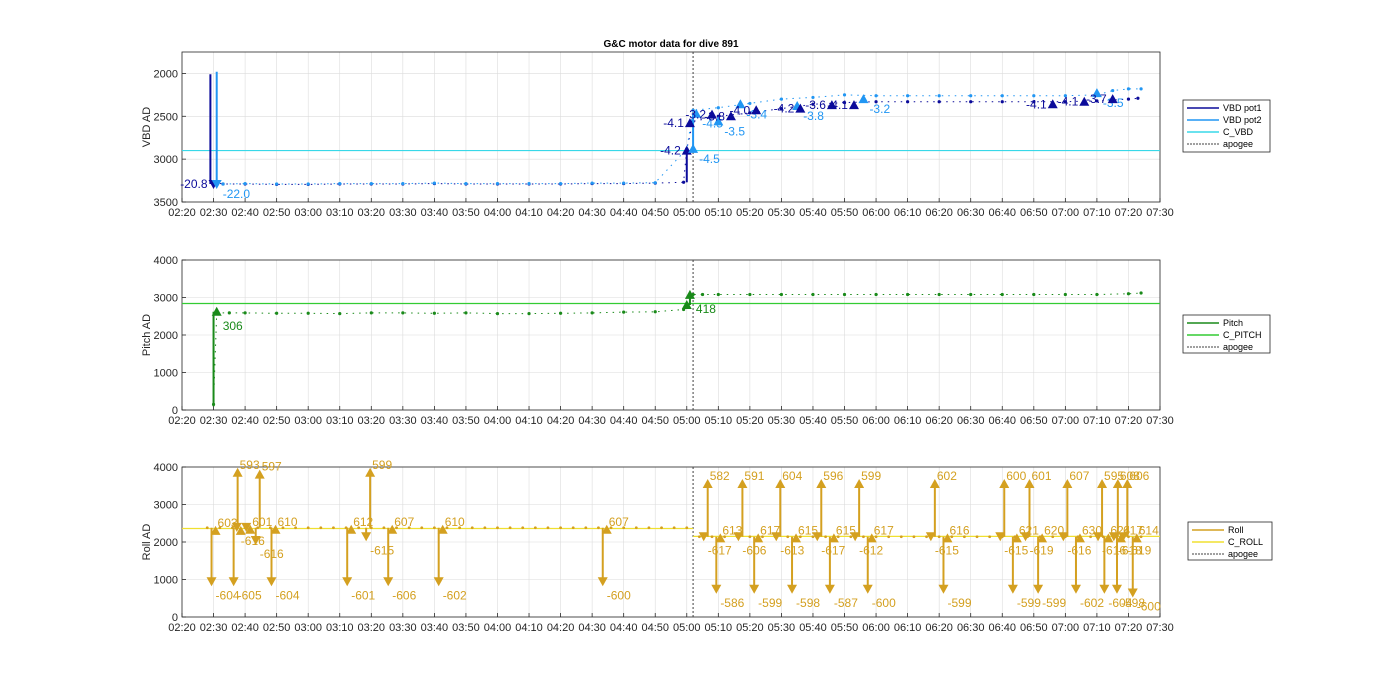 The image size is (1400, 693). I want to click on roll-label-high: 596, so click(833, 476).